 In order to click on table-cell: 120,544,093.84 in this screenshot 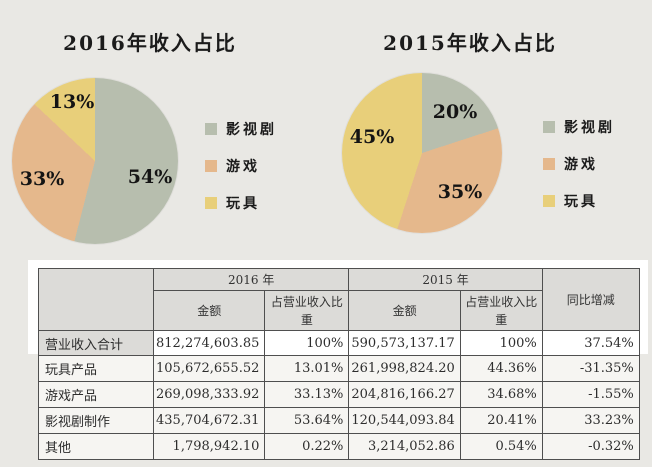, I will do `click(404, 420)`.